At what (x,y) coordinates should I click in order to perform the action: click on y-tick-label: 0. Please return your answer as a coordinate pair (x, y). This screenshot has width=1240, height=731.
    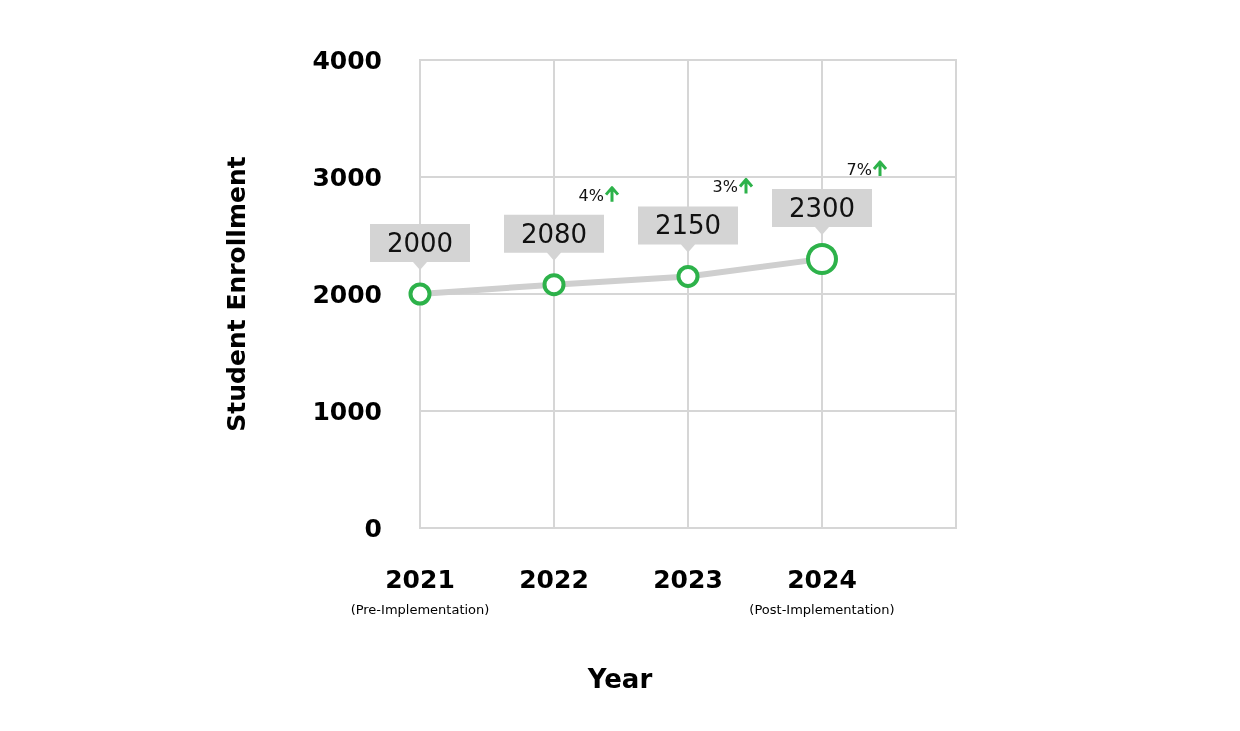
    Looking at the image, I should click on (373, 528).